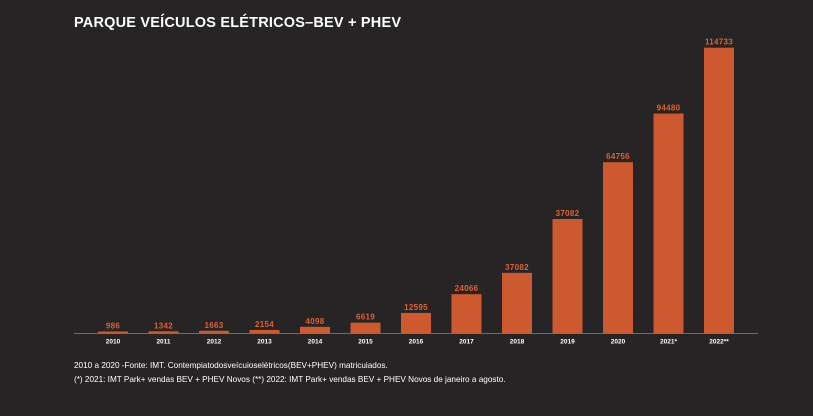  I want to click on x-tick-label-11: 2021*, so click(668, 342).